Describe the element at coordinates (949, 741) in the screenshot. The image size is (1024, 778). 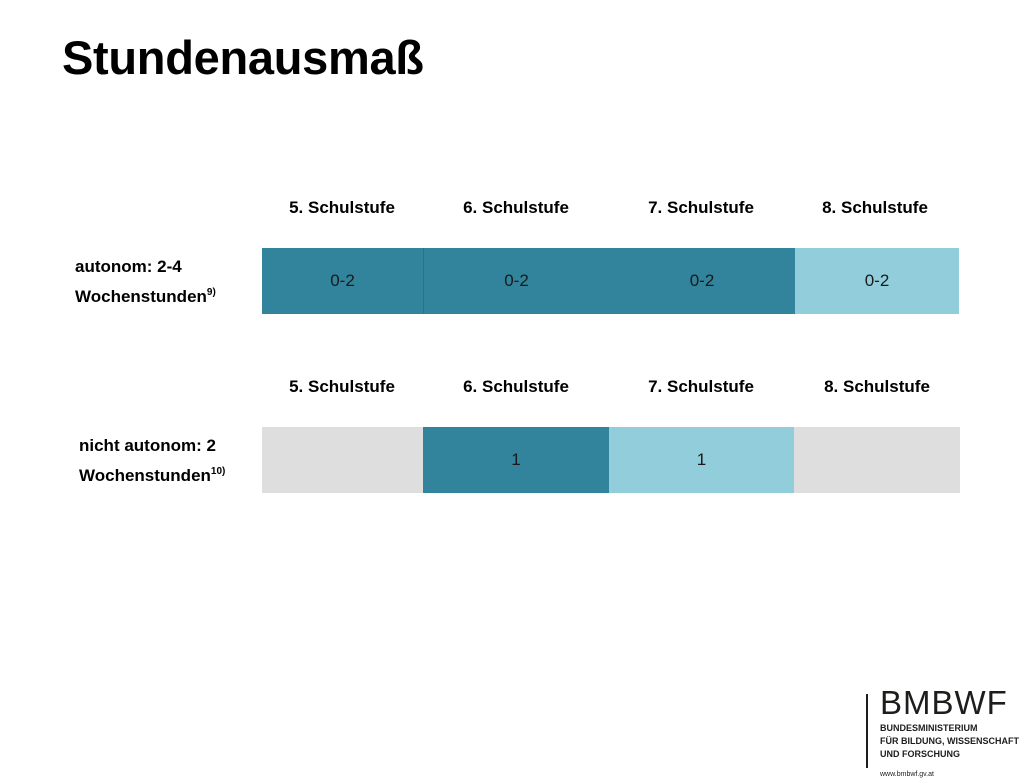
I see `logo-line2: FÜR BILDUNG, WISSENSCHAFT` at that location.